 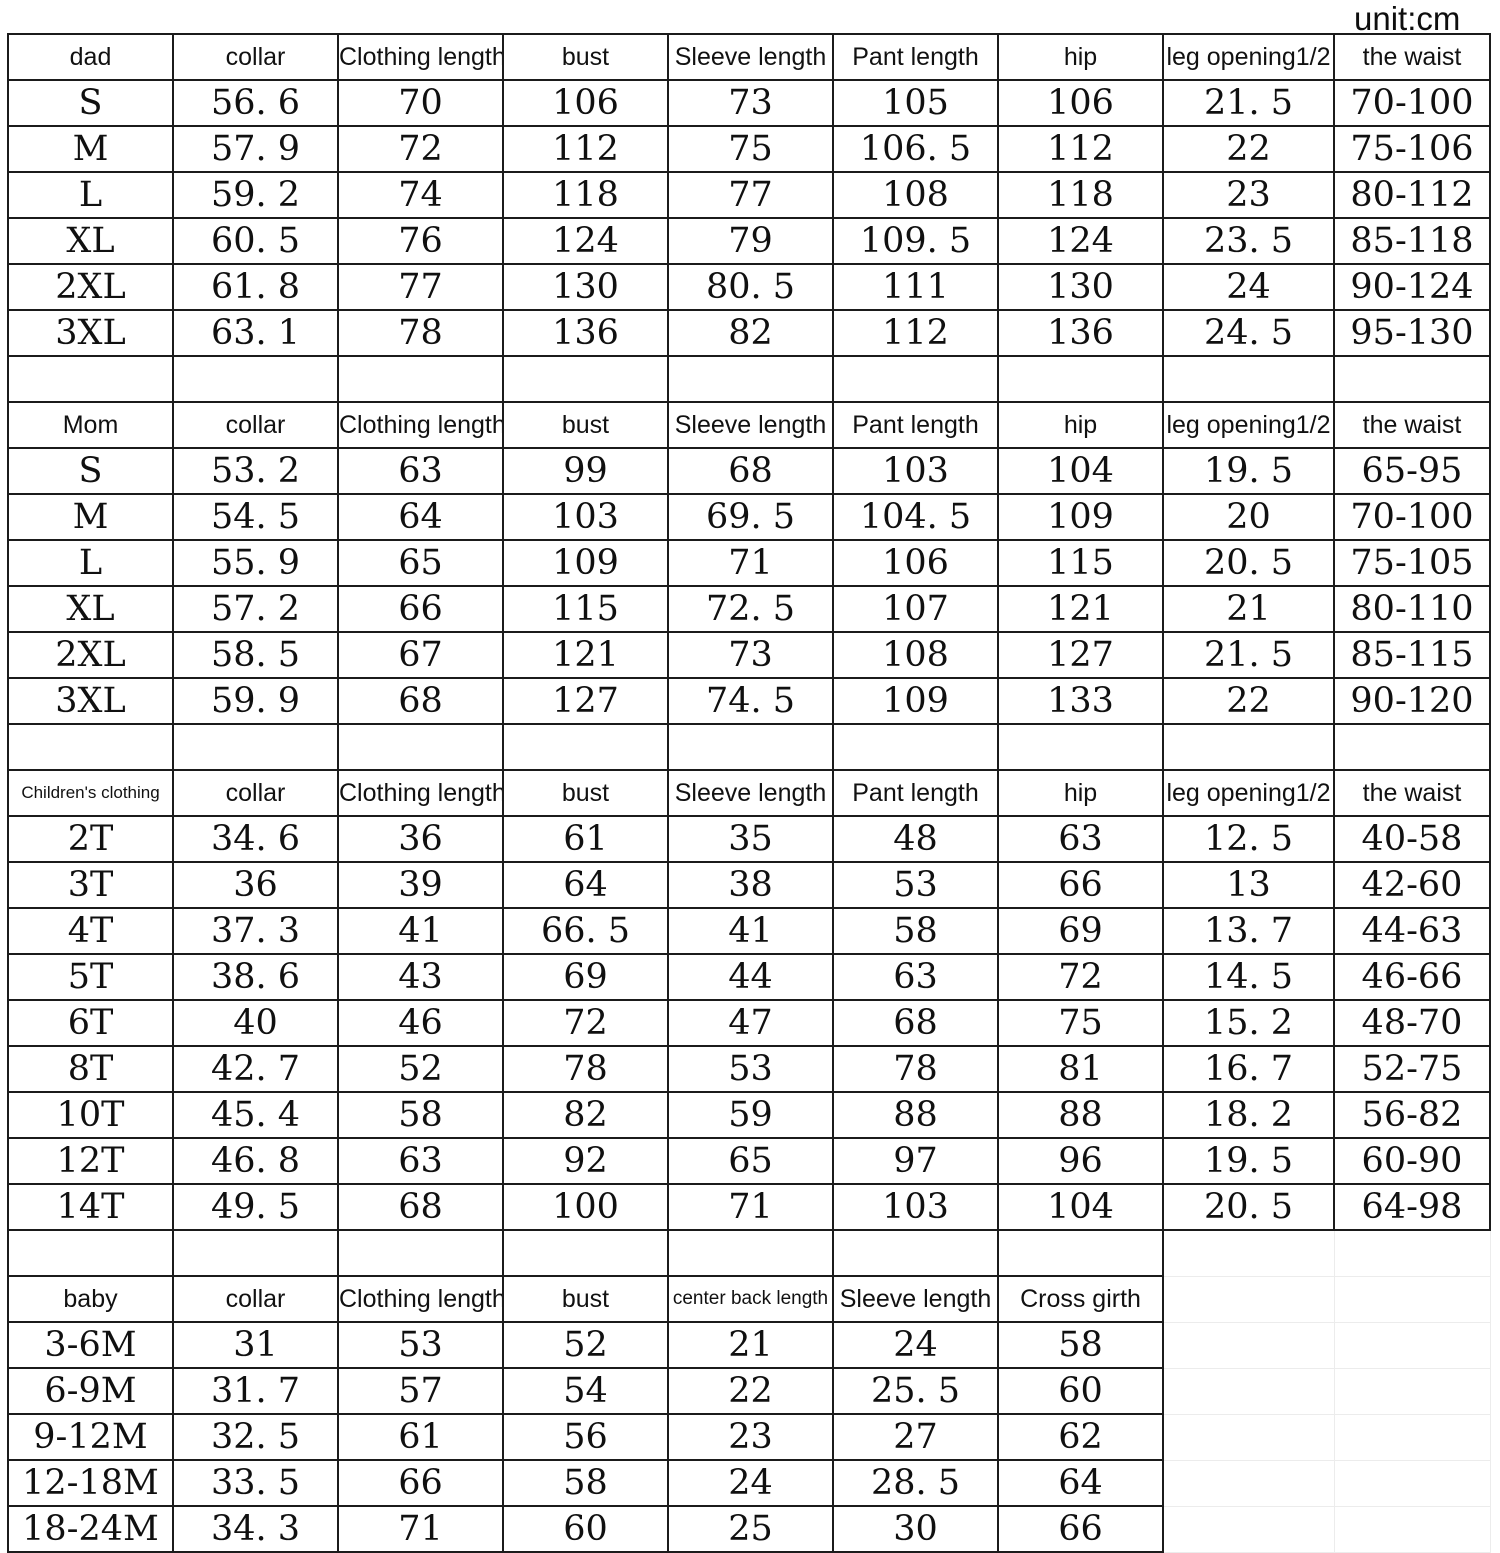 What do you see at coordinates (90, 195) in the screenshot?
I see `size-label: L` at bounding box center [90, 195].